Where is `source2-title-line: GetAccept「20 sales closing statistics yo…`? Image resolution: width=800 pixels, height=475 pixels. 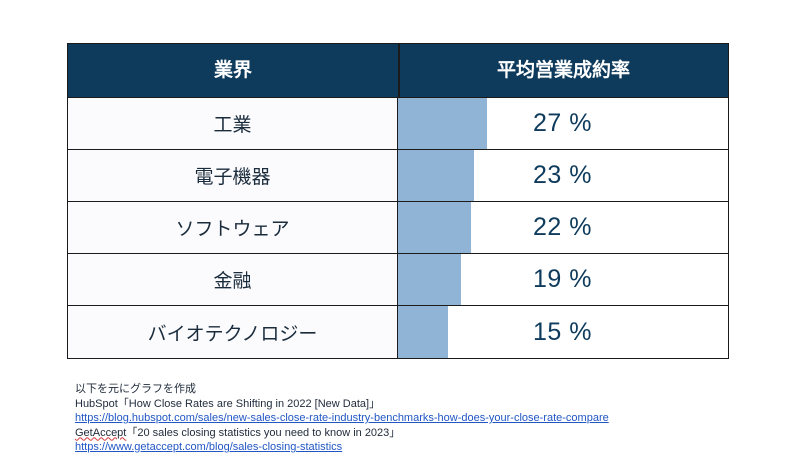
source2-title-line: GetAccept「20 sales closing statistics yo… is located at coordinates (425, 433).